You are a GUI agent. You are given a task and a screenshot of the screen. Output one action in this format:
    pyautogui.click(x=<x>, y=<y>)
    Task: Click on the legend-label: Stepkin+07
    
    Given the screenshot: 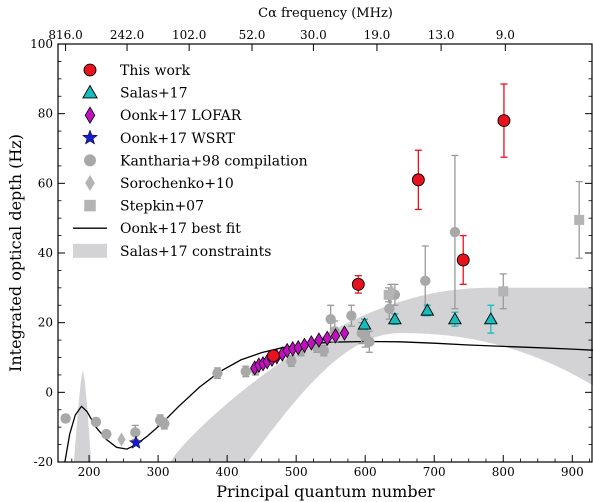 What is the action you would take?
    pyautogui.click(x=162, y=207)
    